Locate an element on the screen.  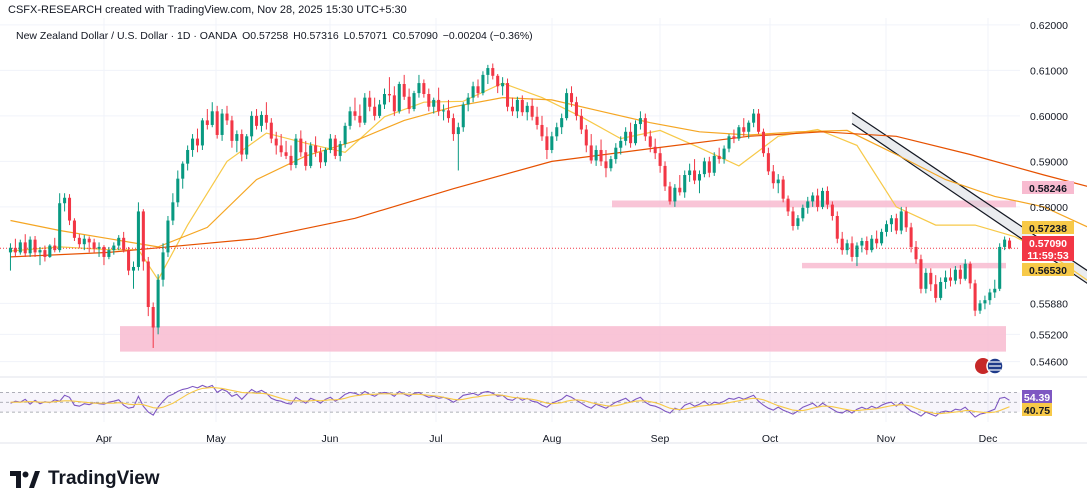
price-label: 0.56530 is located at coordinates (1048, 270).